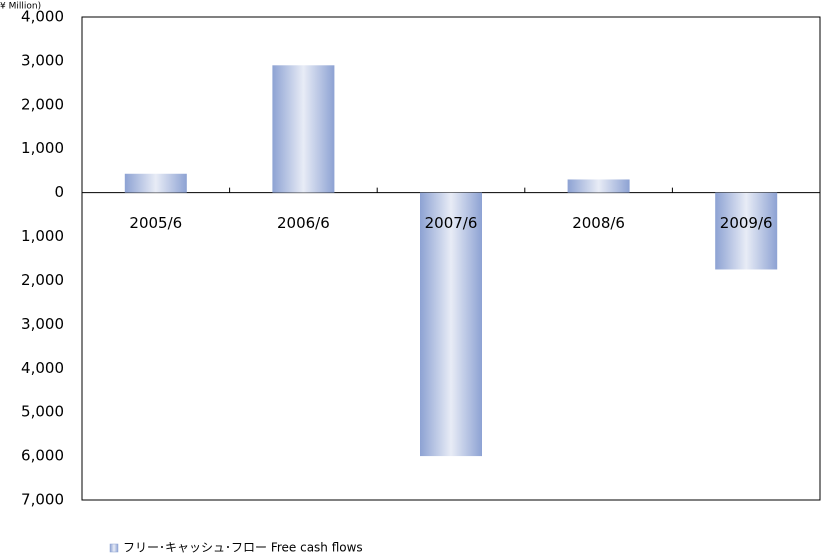  Describe the element at coordinates (42, 456) in the screenshot. I see `y-tick-label: 6,000` at that location.